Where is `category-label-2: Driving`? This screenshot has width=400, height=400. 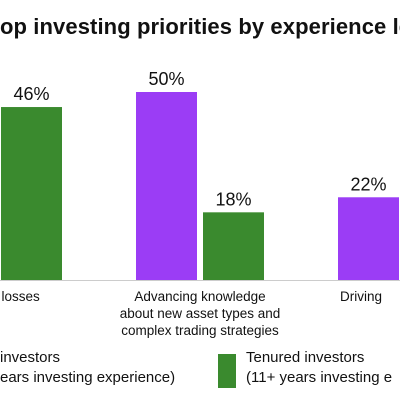 category-label-2: Driving is located at coordinates (370, 296).